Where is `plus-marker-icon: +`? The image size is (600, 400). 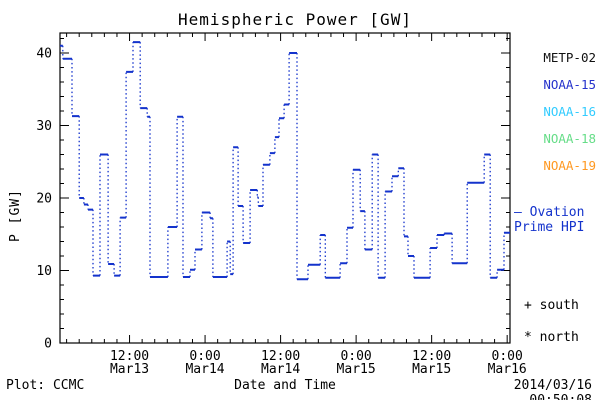 plus-marker-icon: + is located at coordinates (528, 305).